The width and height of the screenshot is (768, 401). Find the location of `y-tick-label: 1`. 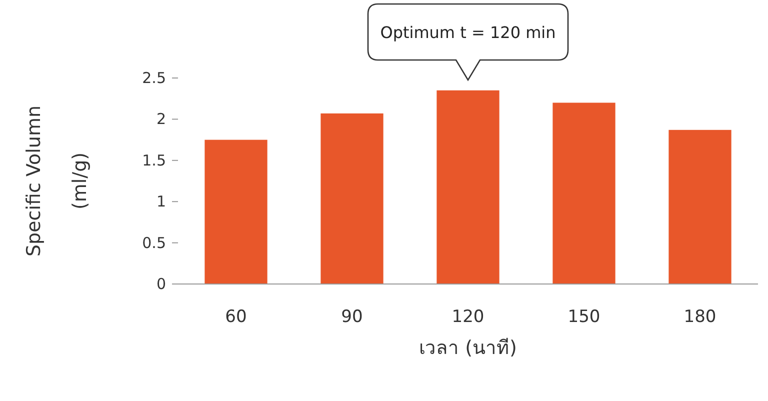

y-tick-label: 1 is located at coordinates (161, 201).